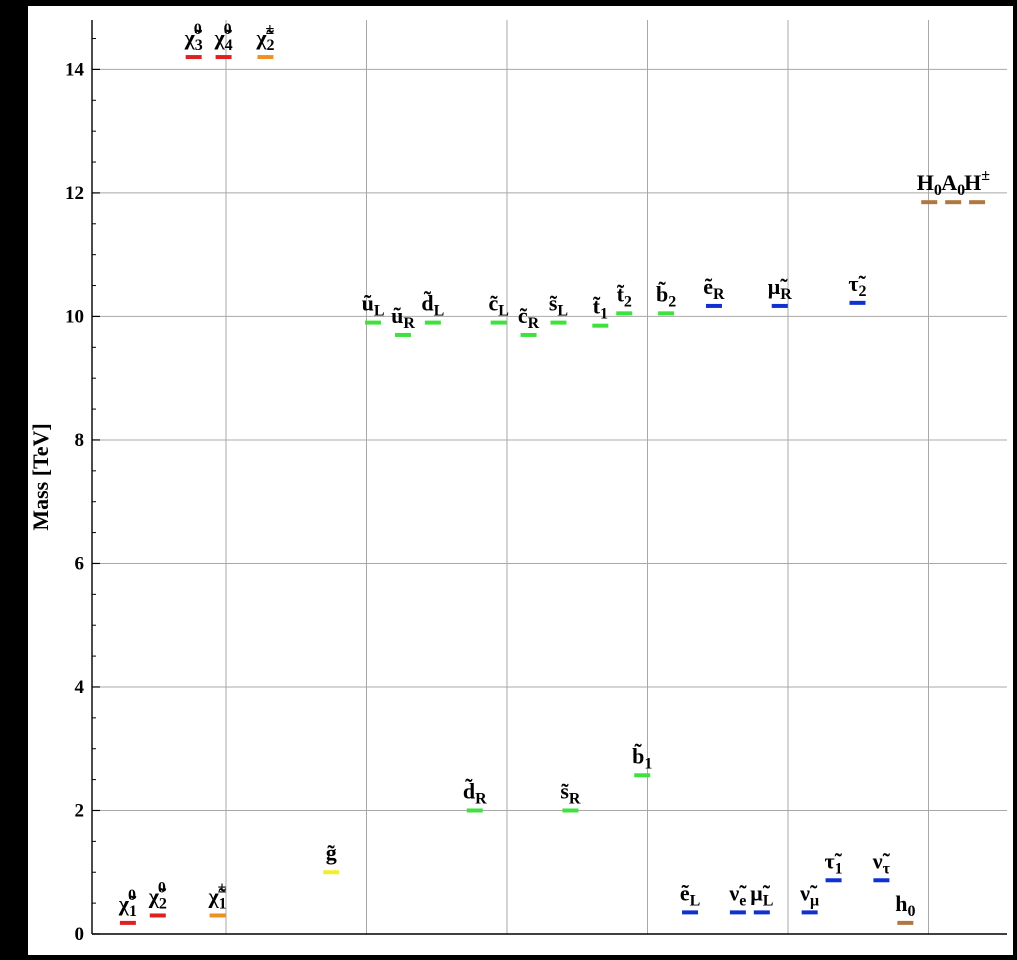 This screenshot has height=960, width=1017. Describe the element at coordinates (666, 295) in the screenshot. I see `particle-label-18: b̃2` at that location.